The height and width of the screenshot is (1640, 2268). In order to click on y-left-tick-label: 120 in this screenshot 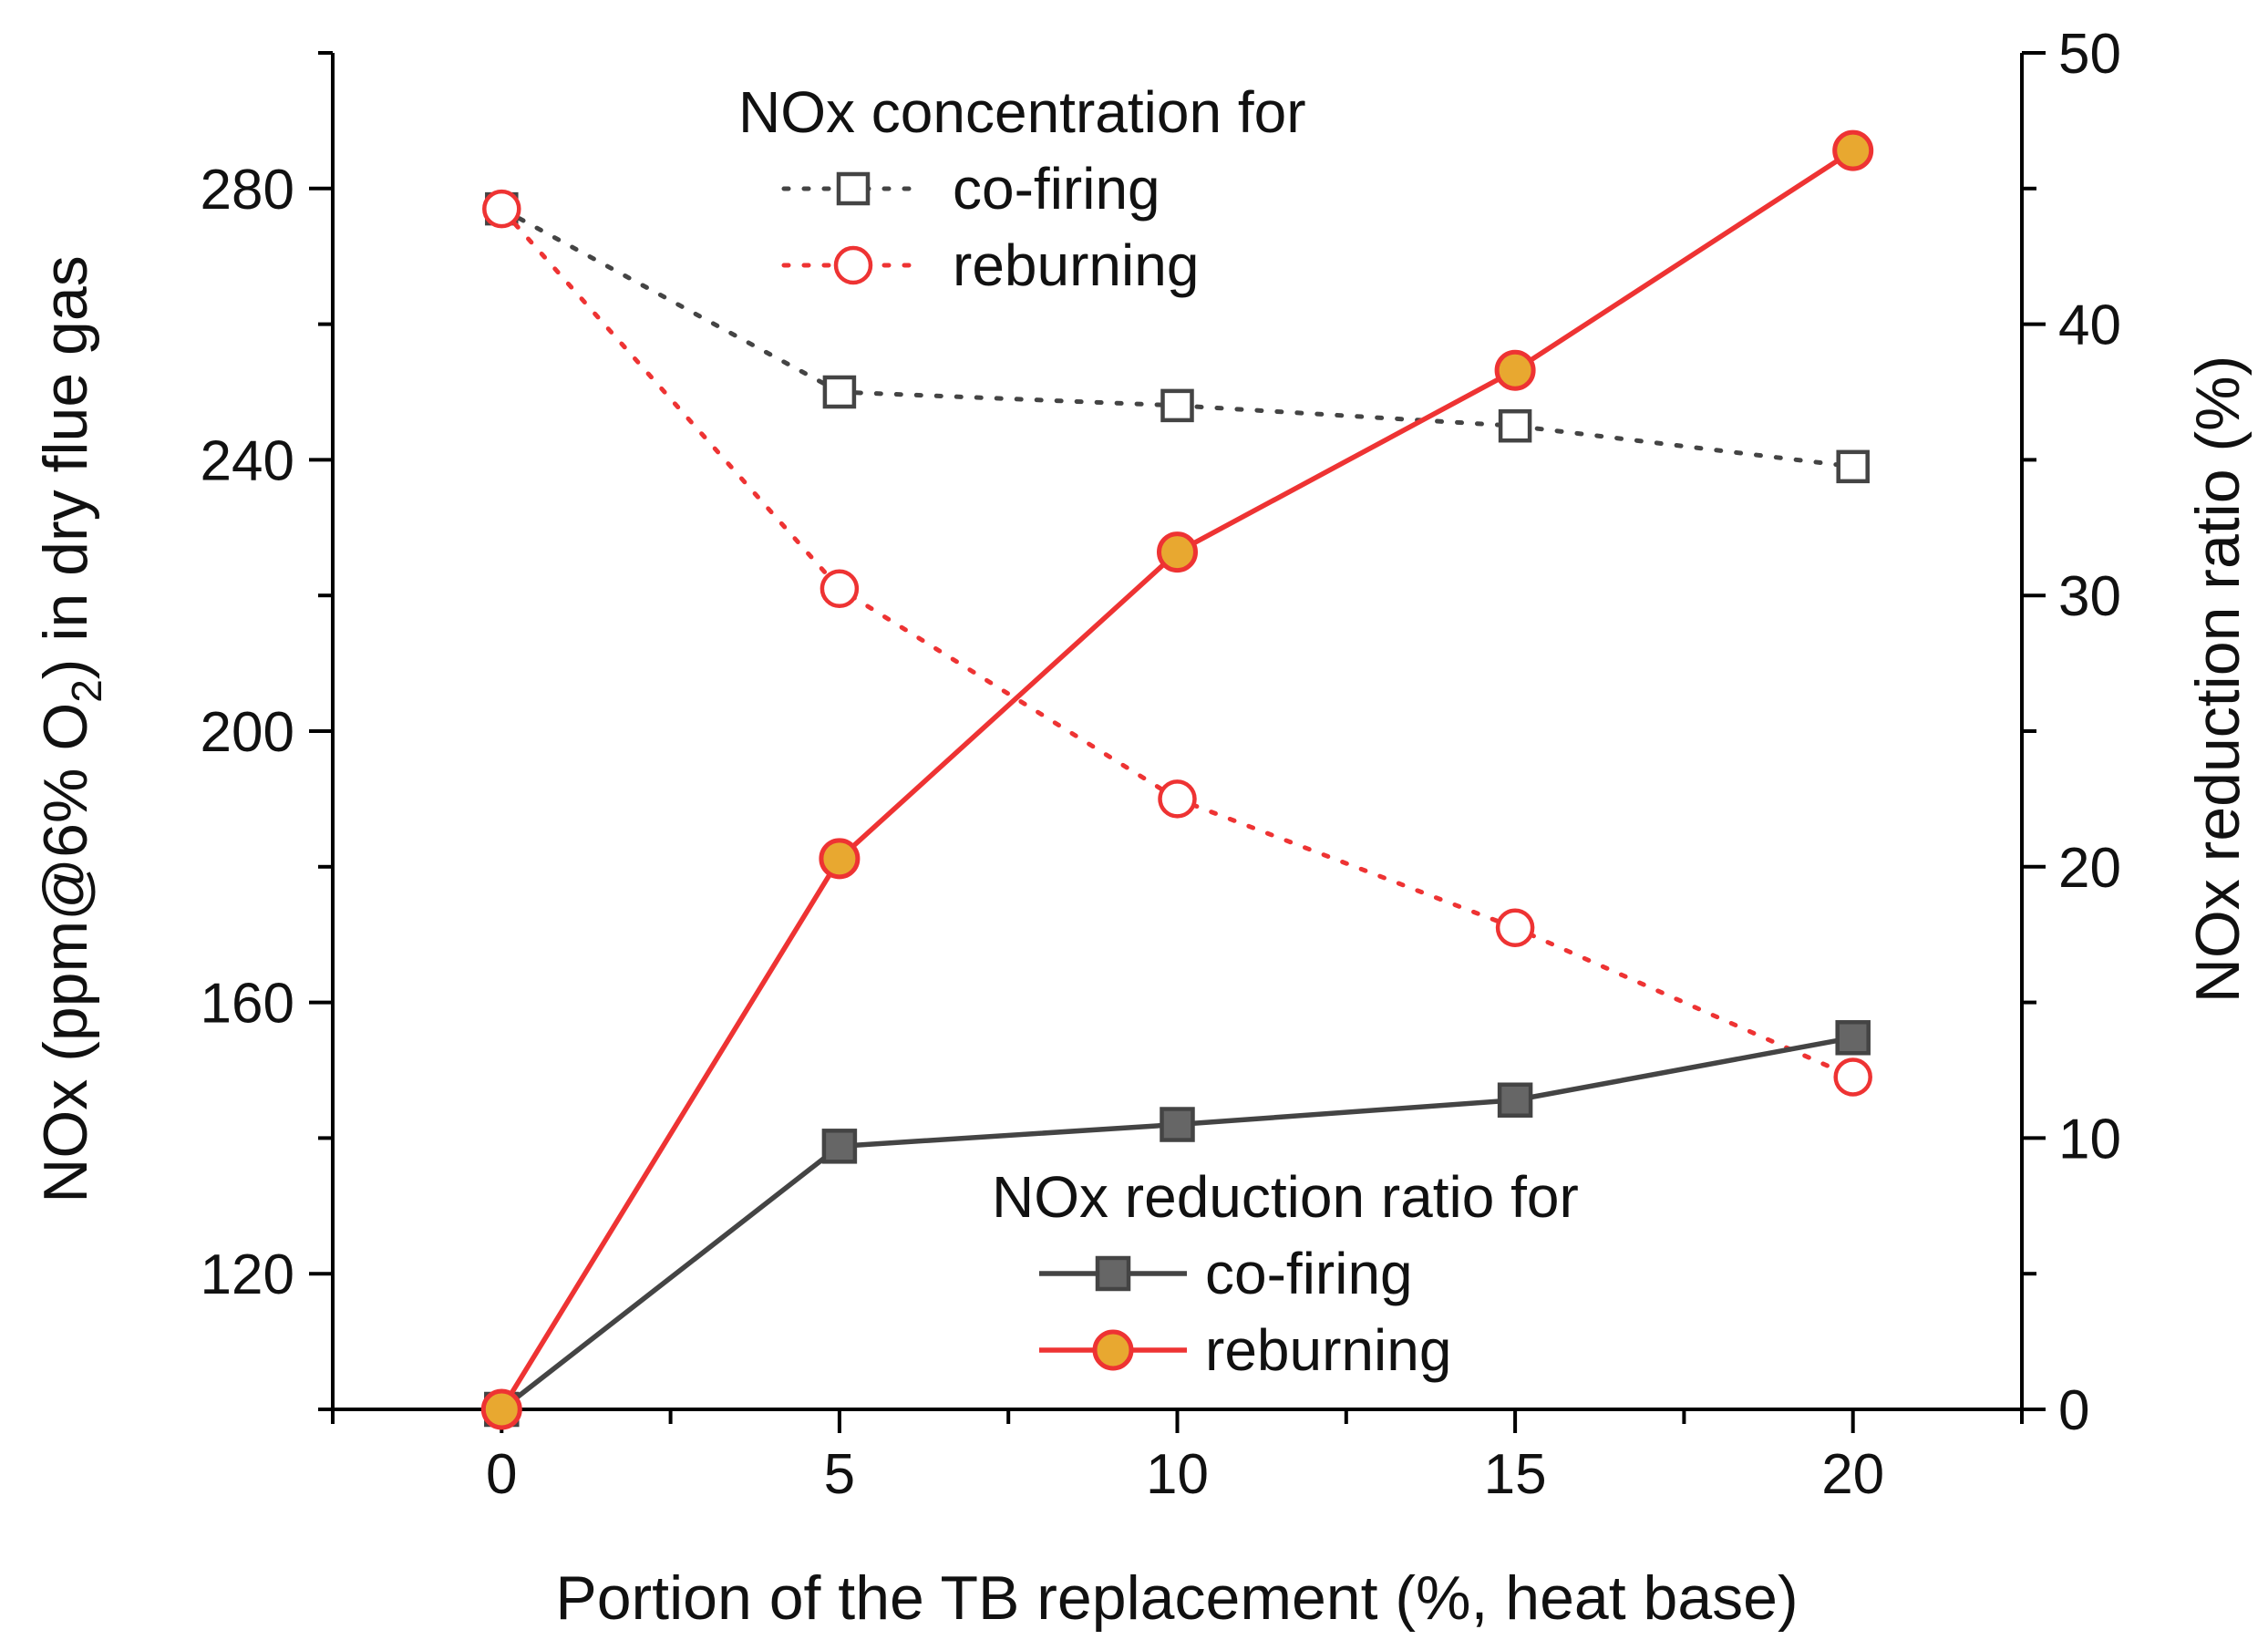, I will do `click(247, 1274)`.